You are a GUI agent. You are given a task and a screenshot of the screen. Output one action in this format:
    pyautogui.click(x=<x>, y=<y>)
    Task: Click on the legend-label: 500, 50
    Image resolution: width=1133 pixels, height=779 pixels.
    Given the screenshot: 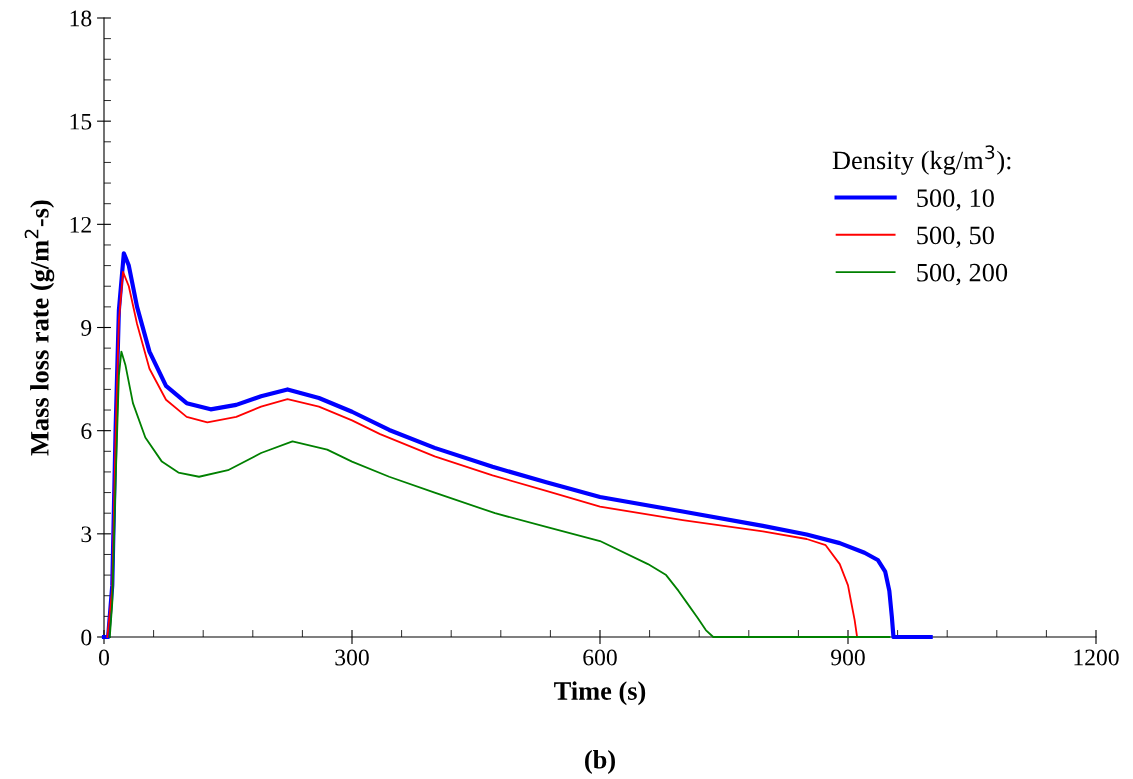 What is the action you would take?
    pyautogui.click(x=955, y=237)
    